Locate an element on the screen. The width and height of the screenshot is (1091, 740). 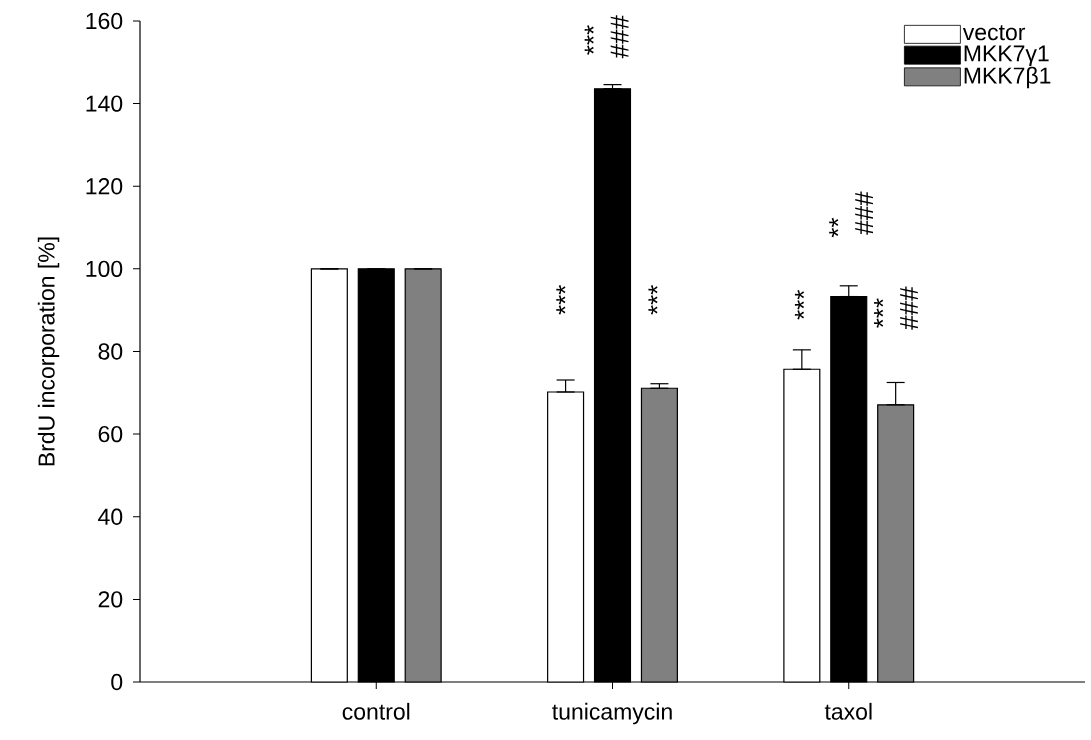
legend-label: MKK7β1 is located at coordinates (1007, 77).